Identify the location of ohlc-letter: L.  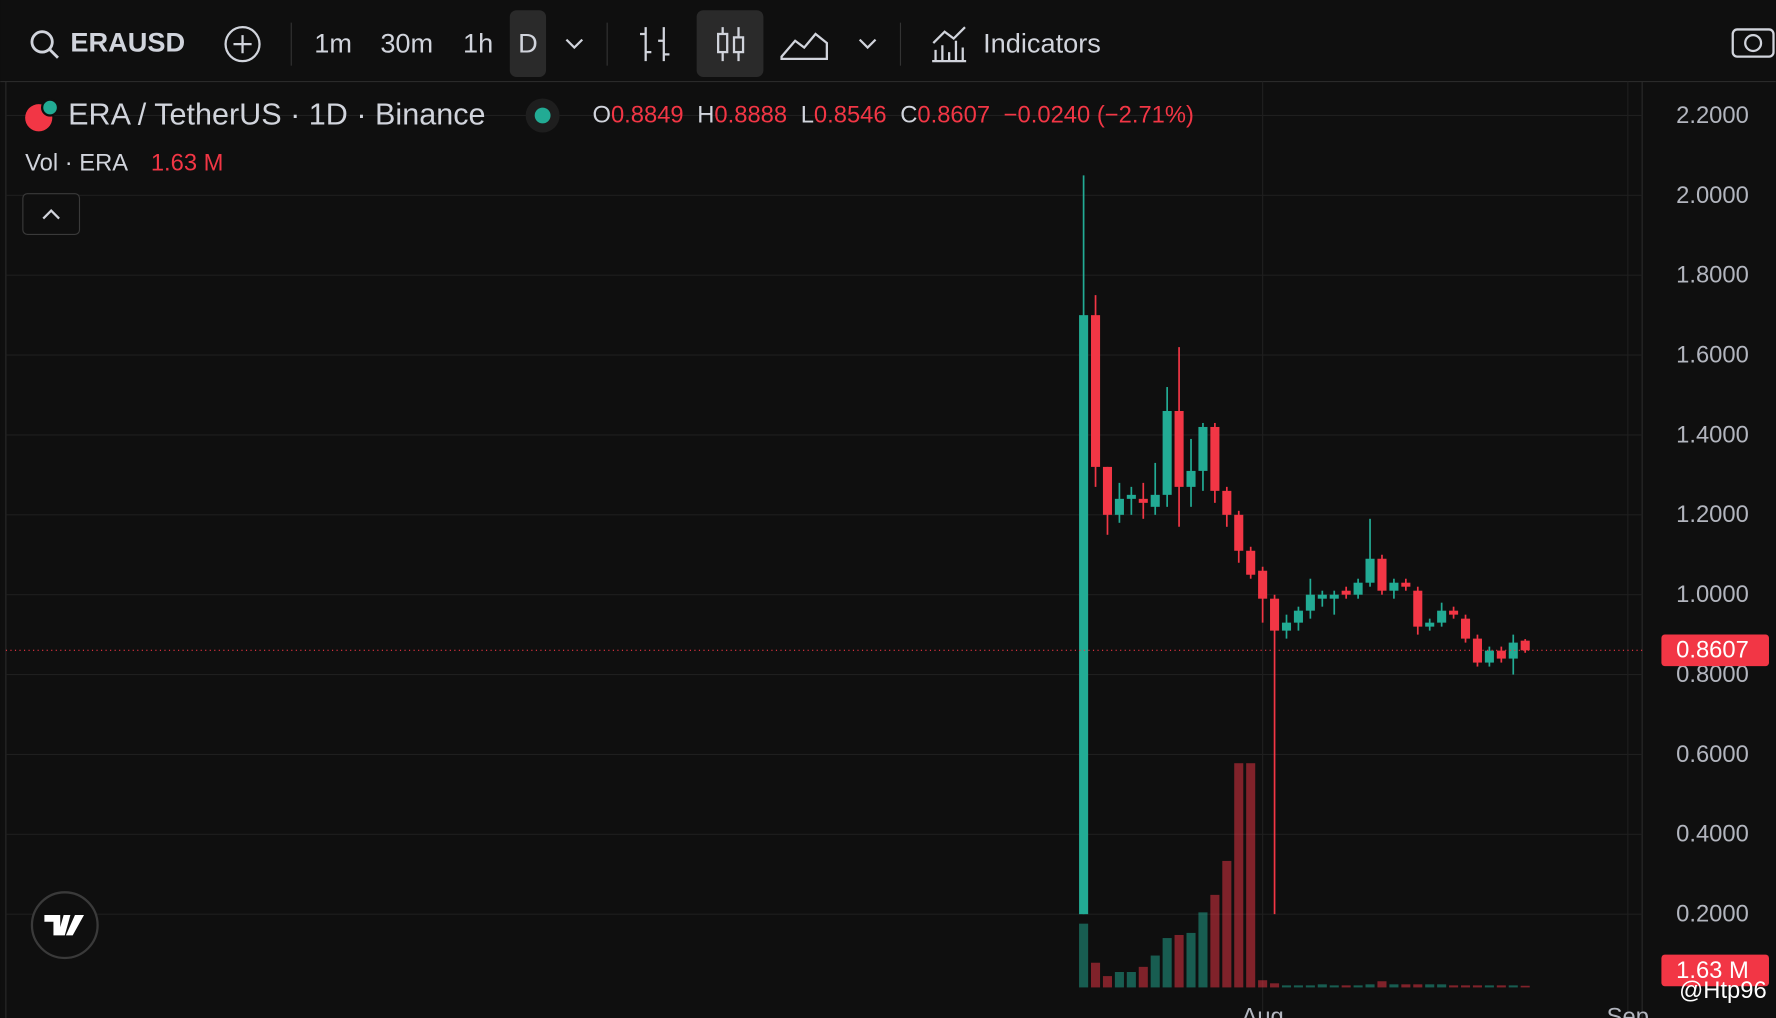
(807, 115).